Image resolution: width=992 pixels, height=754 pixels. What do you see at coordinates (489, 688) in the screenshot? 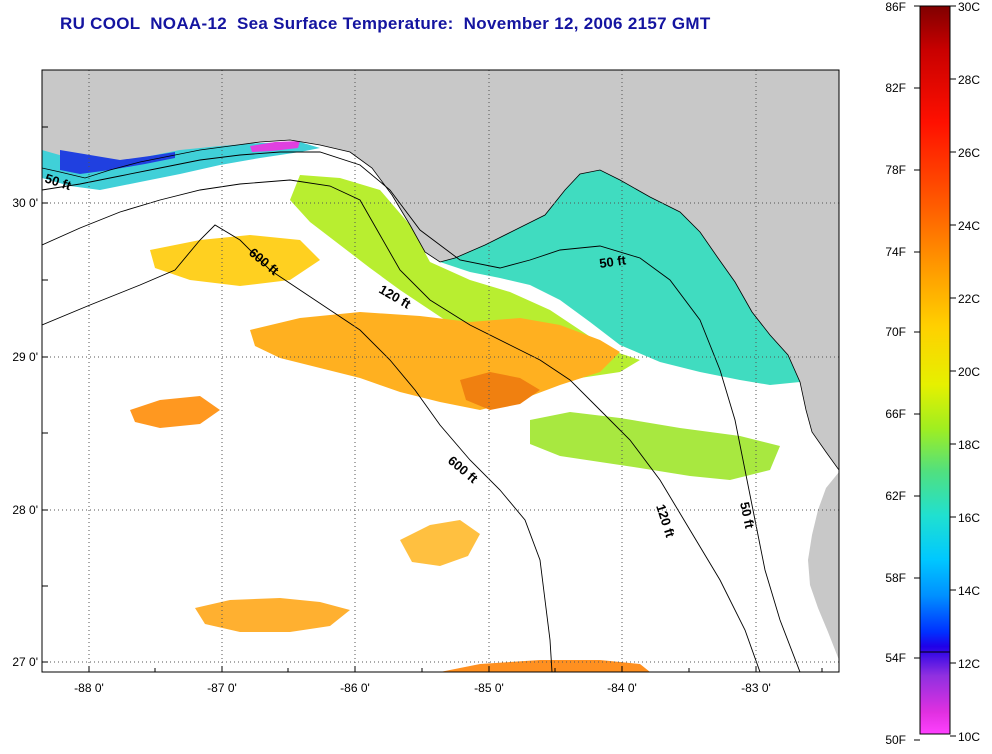
I see `lon-label: -85 0'` at bounding box center [489, 688].